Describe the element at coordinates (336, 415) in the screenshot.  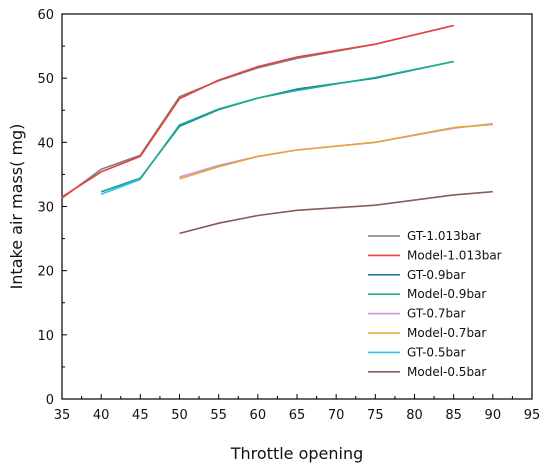
I see `x-tick-label: 70` at that location.